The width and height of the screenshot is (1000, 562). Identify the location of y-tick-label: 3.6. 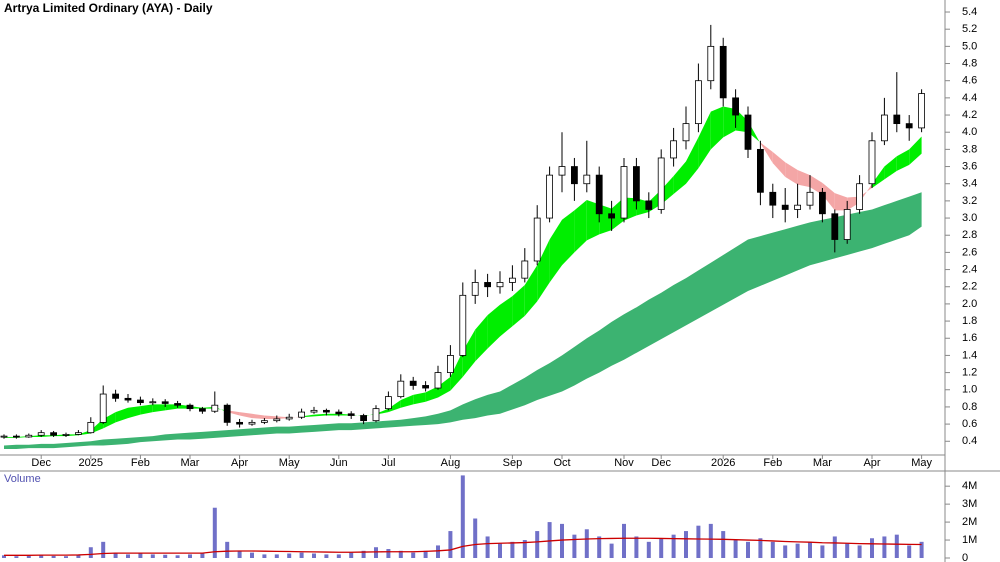
(969, 166).